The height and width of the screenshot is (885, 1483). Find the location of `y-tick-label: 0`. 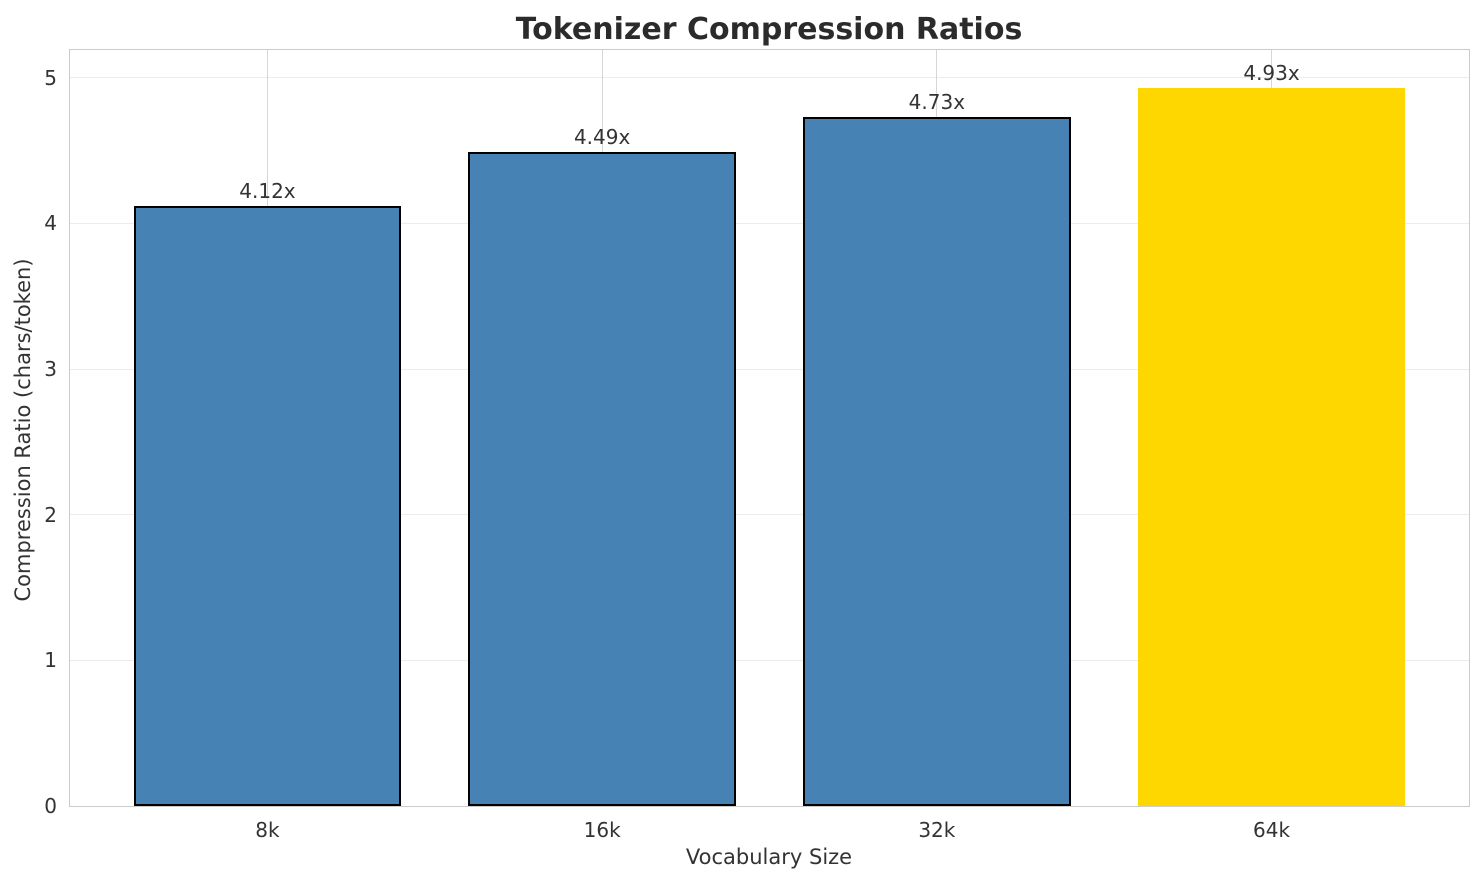

y-tick-label: 0 is located at coordinates (50, 806).